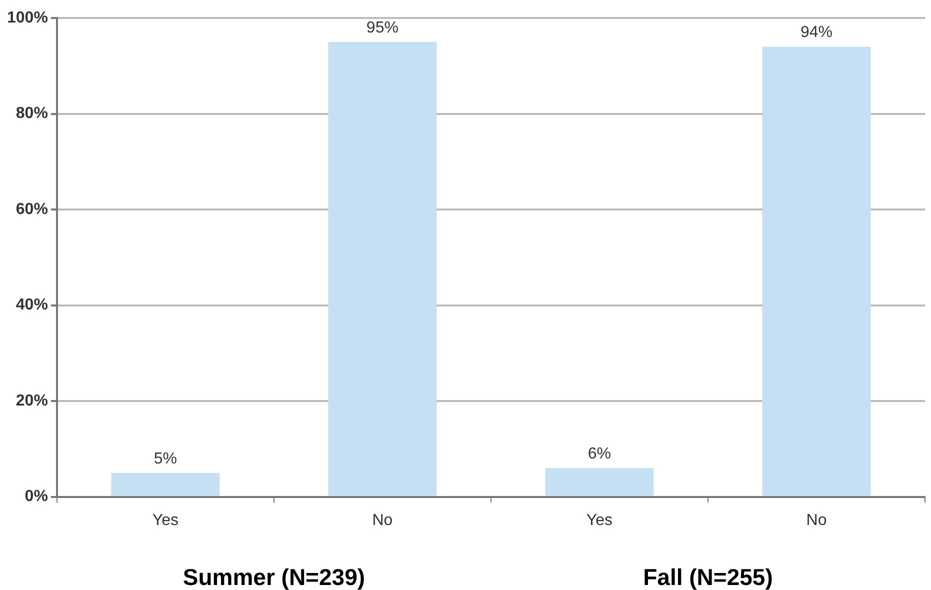 The width and height of the screenshot is (931, 590). What do you see at coordinates (274, 577) in the screenshot?
I see `text: Summer (N=239)` at bounding box center [274, 577].